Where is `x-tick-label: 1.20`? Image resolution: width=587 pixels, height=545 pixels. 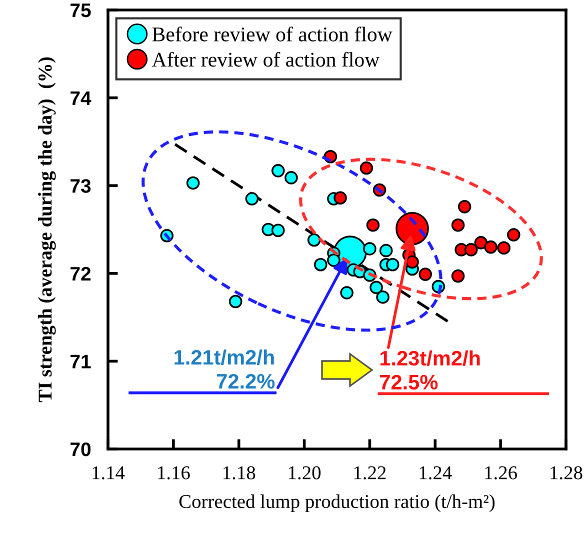
x-tick-label: 1.20 is located at coordinates (304, 473).